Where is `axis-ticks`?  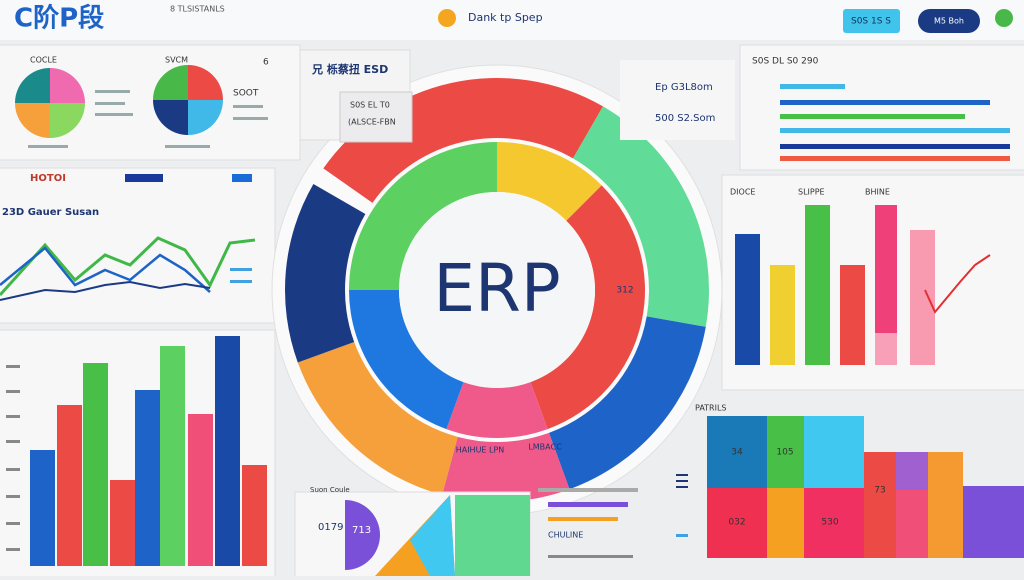
axis-ticks is located at coordinates (13, 458).